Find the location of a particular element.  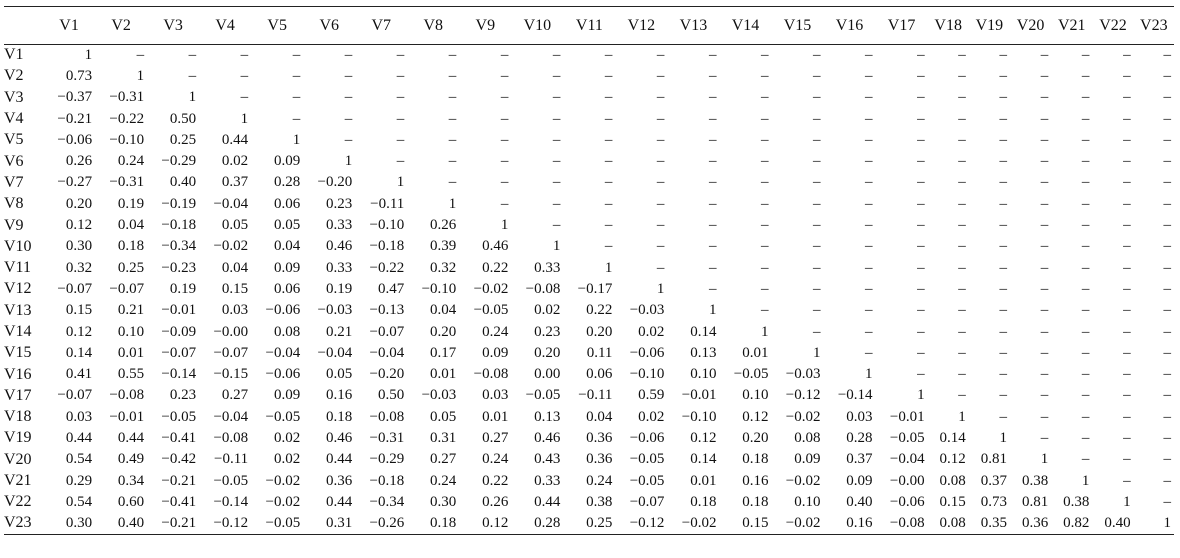

cell: 0.01 is located at coordinates (703, 480).